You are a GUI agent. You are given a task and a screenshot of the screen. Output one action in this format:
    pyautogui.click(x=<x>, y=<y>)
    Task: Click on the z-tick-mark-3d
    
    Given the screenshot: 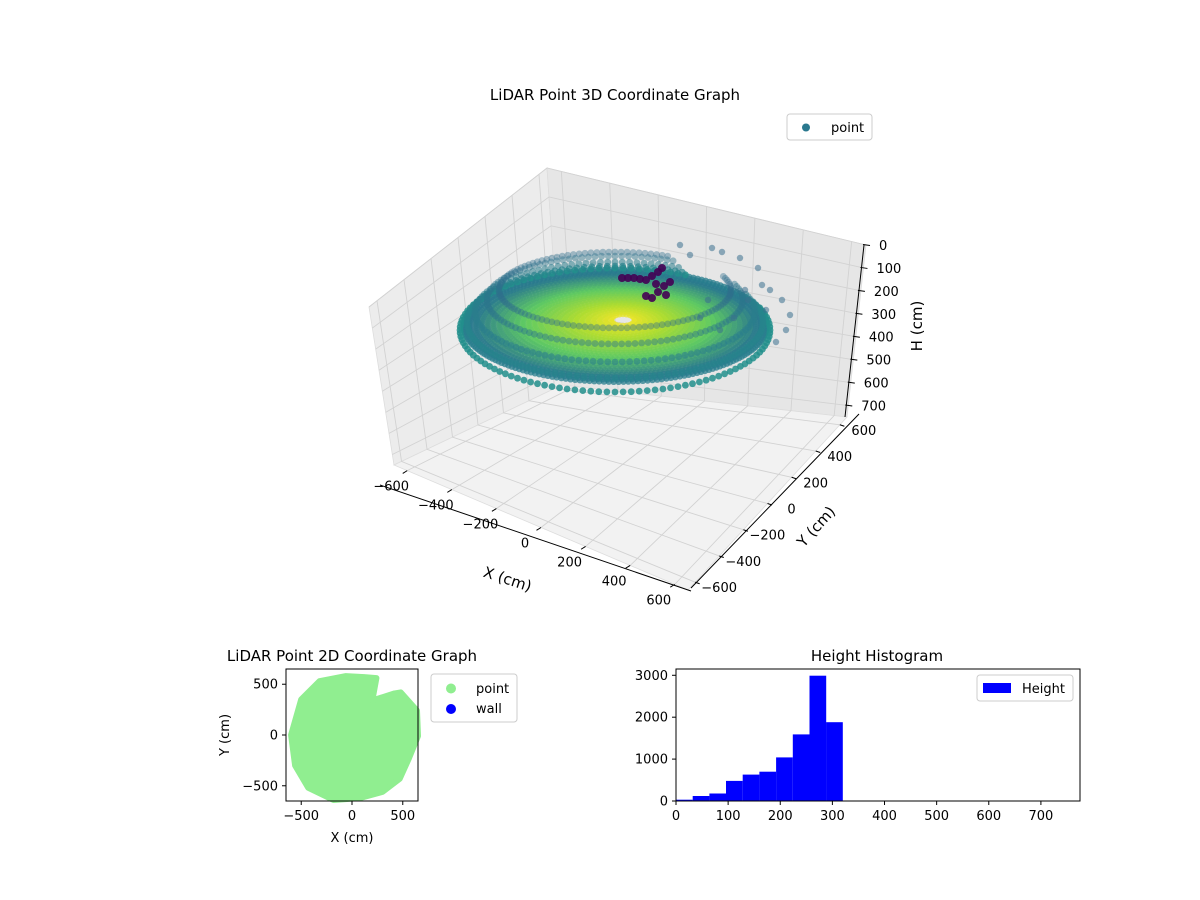 What is the action you would take?
    pyautogui.click(x=866, y=245)
    